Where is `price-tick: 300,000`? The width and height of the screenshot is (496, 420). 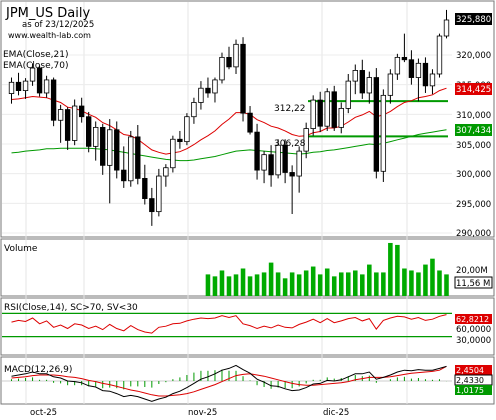 price-tick: 300,000 is located at coordinates (473, 175).